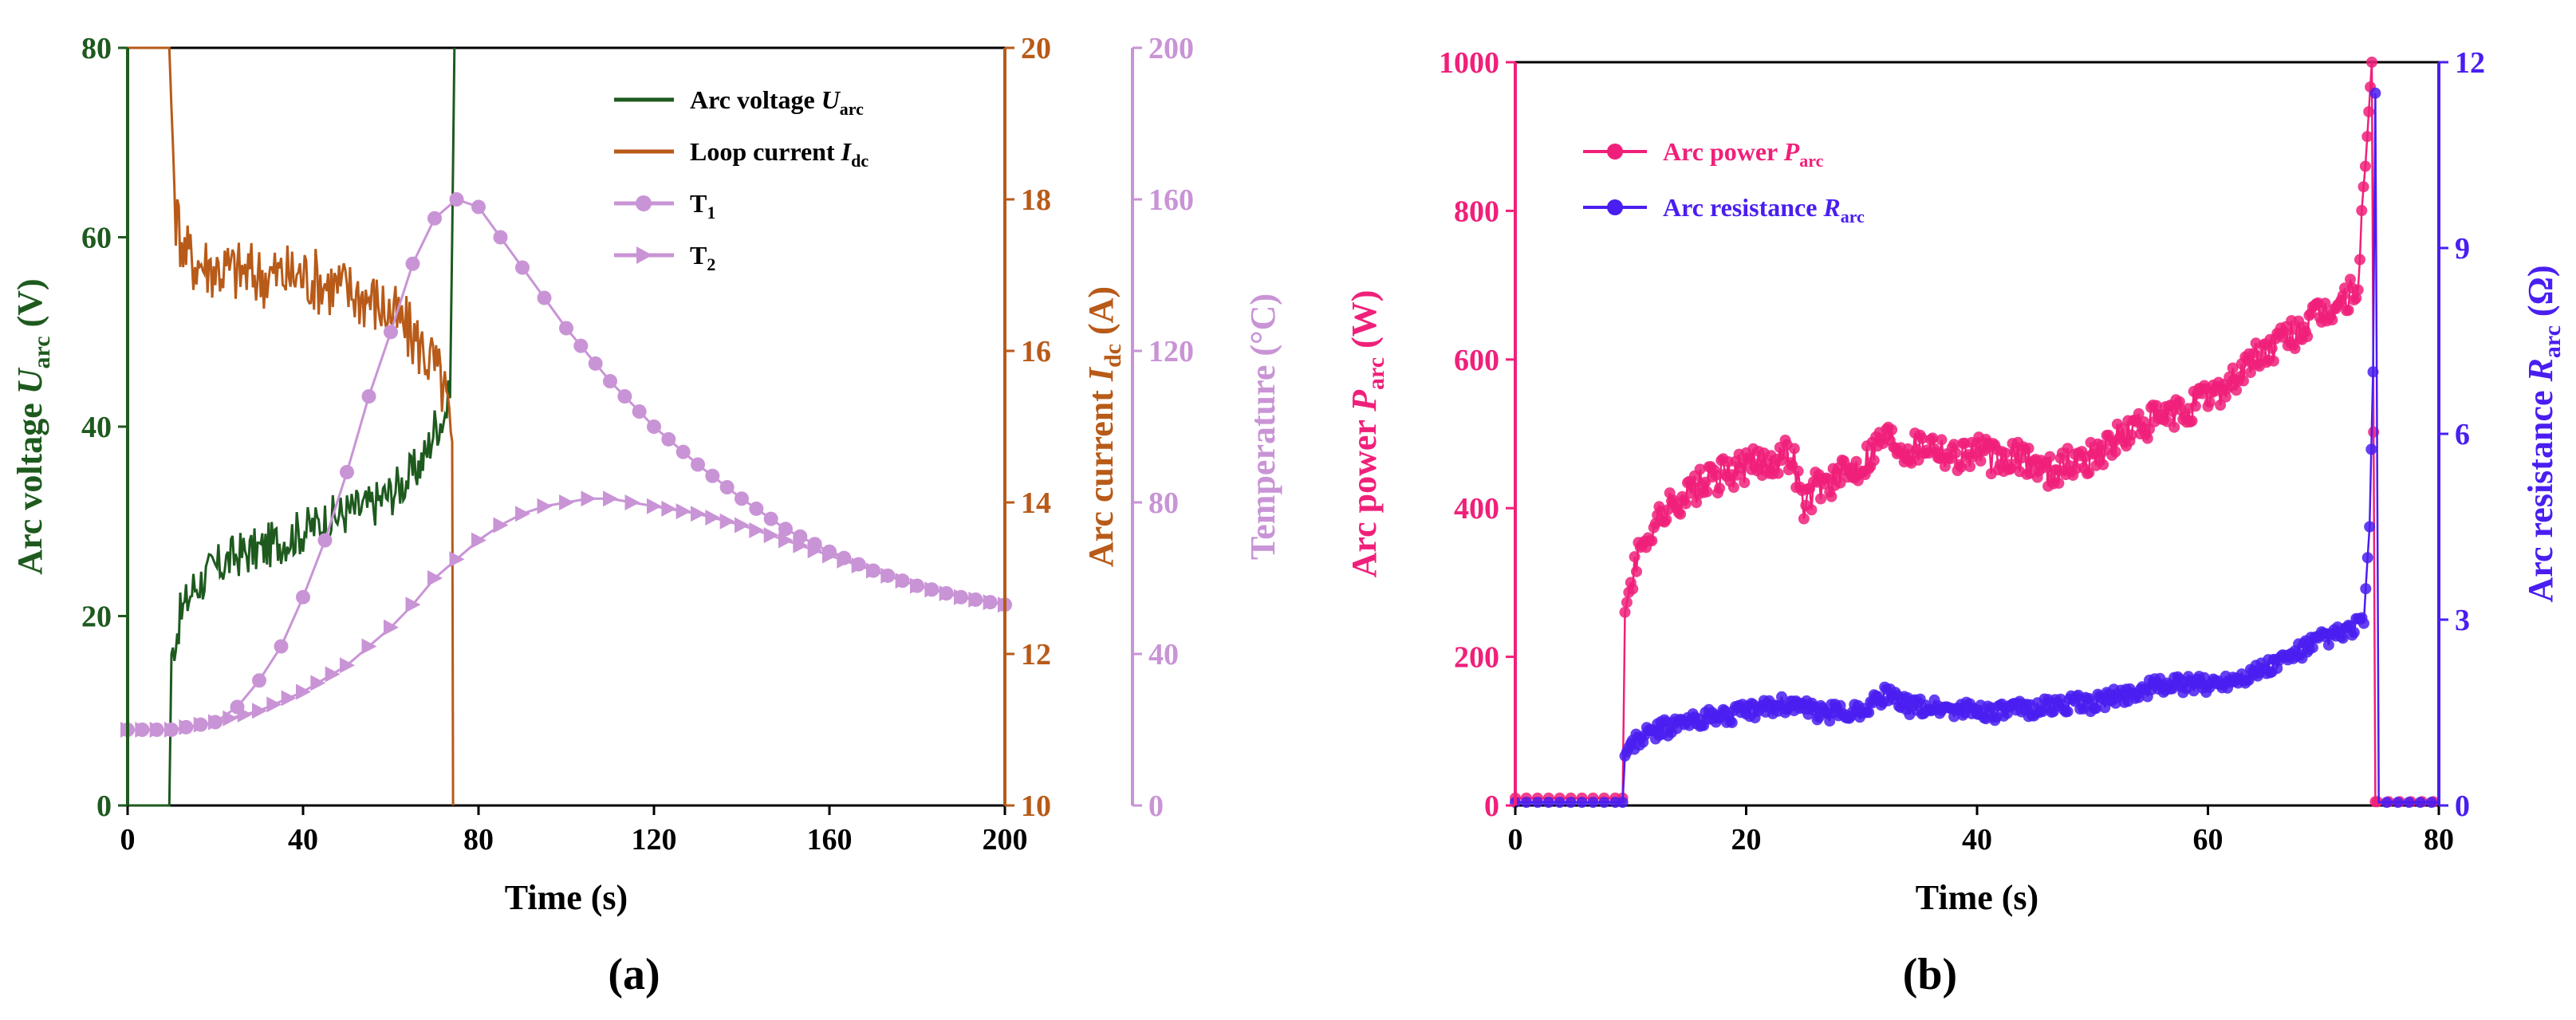 The width and height of the screenshot is (2576, 1020). I want to click on a-ylabel-right2: Temperature (°C), so click(1262, 426).